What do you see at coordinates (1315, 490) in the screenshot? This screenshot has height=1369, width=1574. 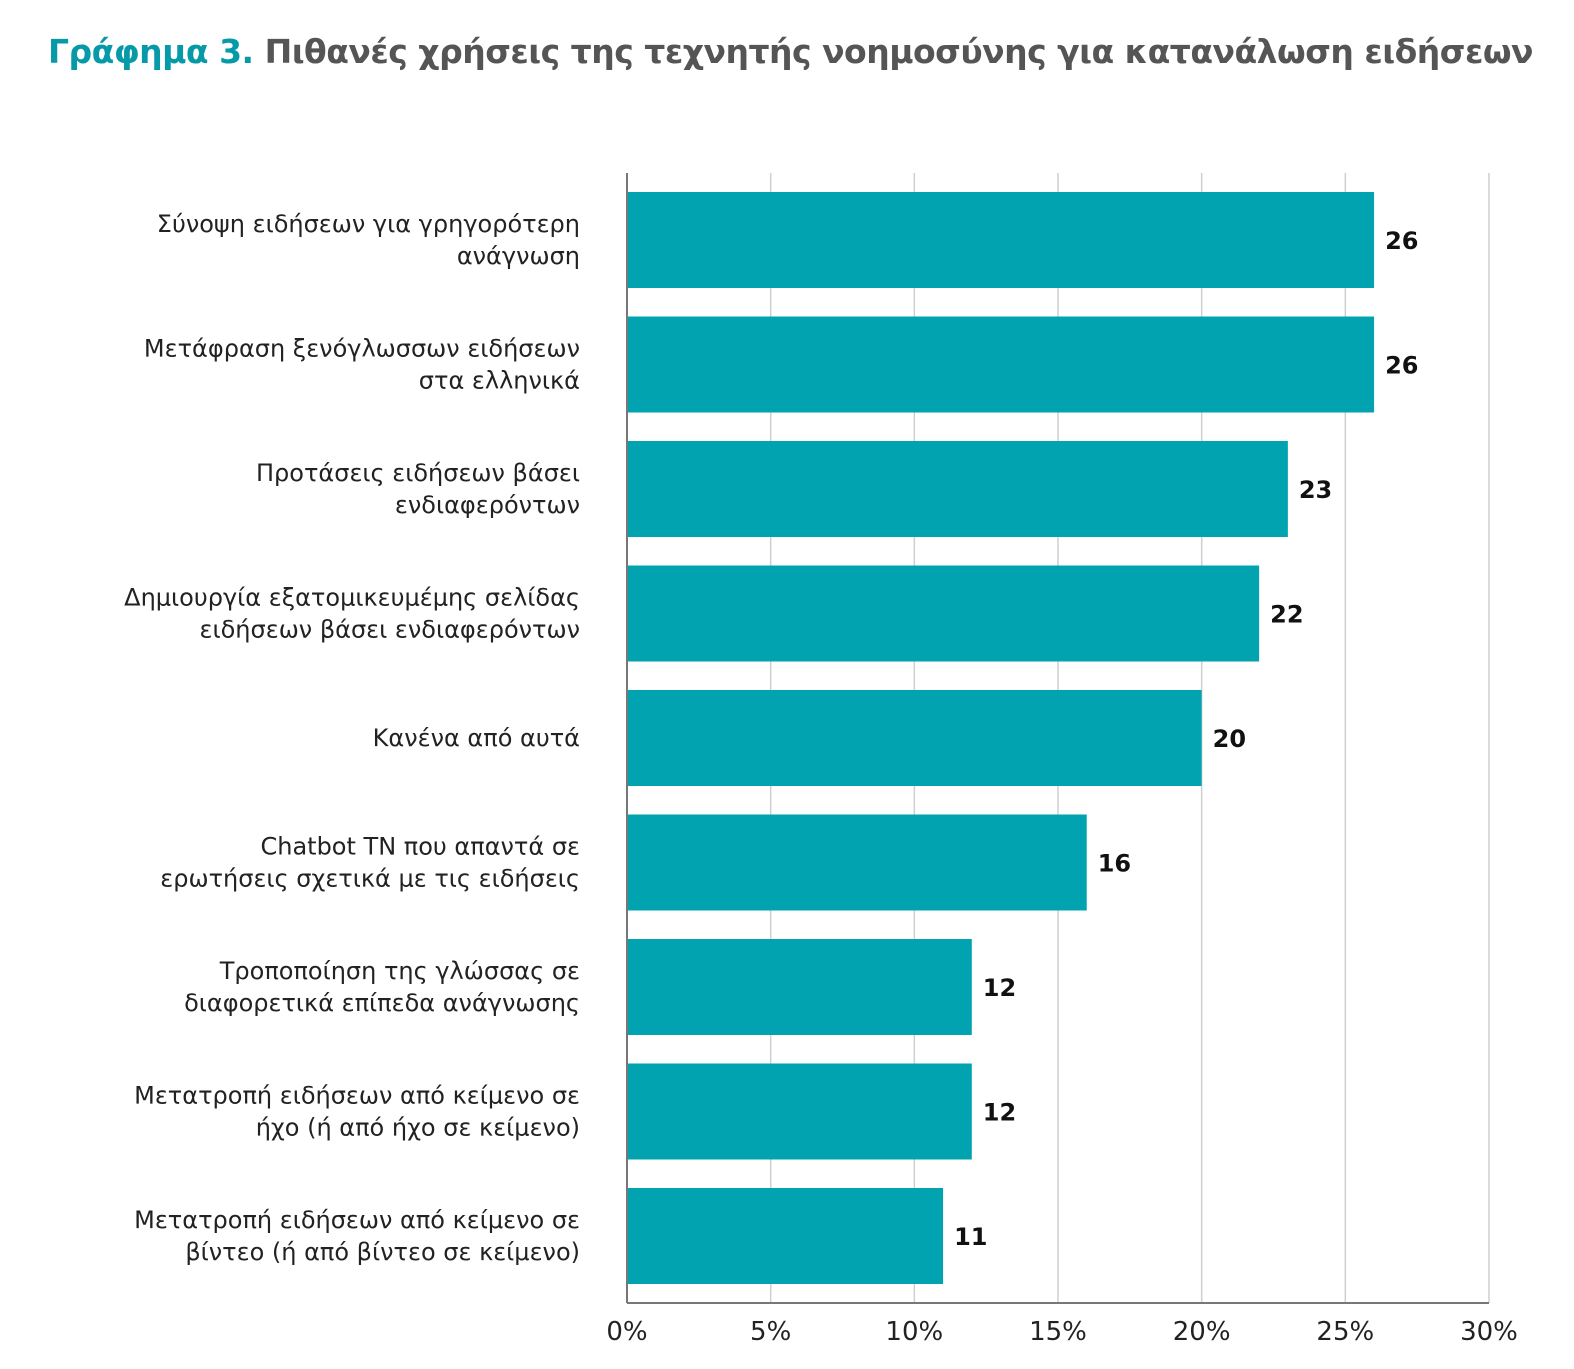 I see `data-label: 23` at bounding box center [1315, 490].